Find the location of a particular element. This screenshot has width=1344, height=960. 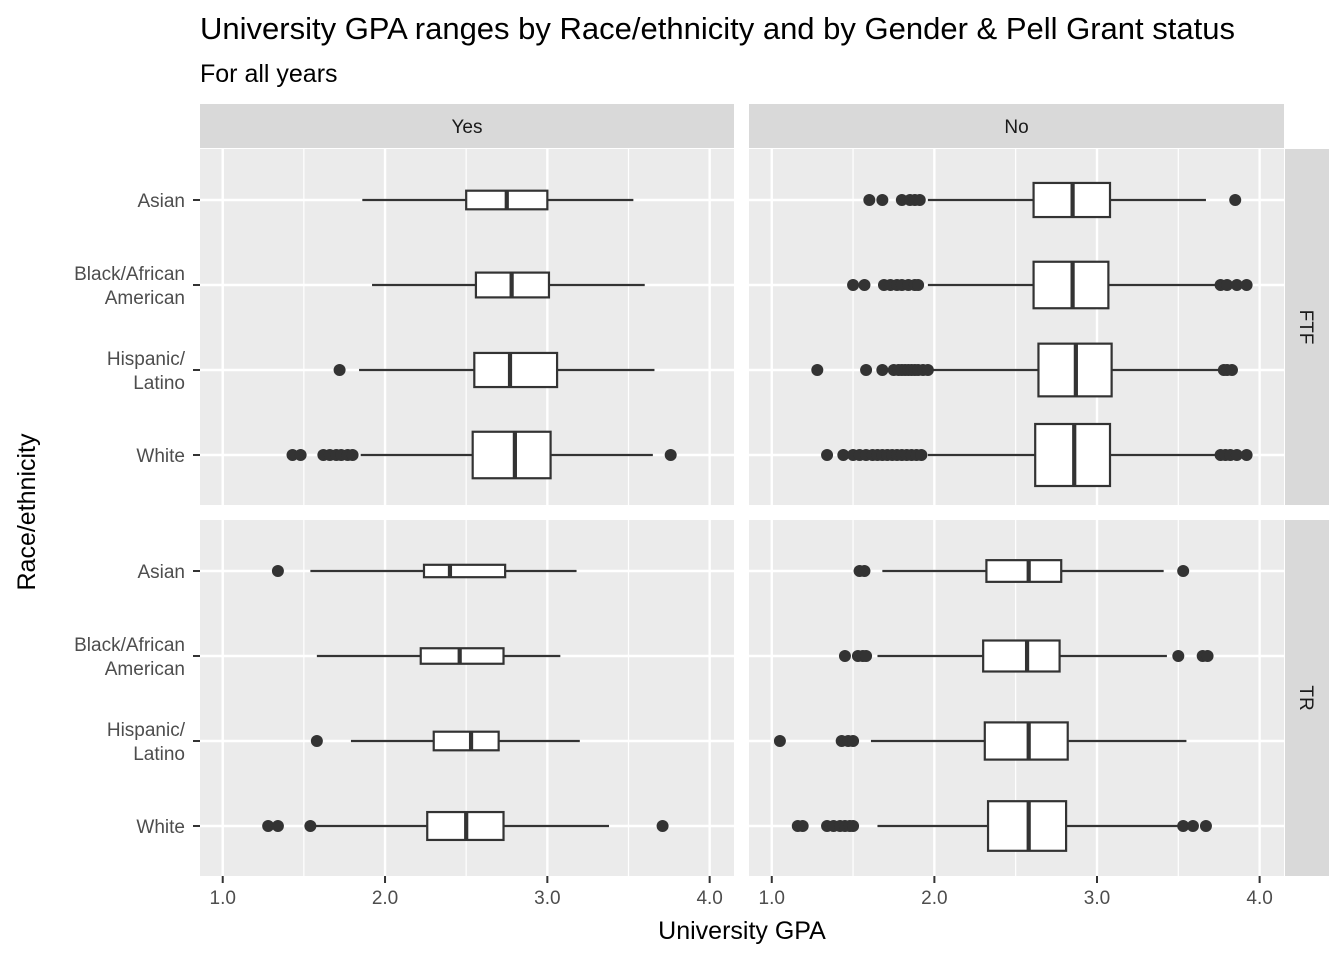

box-yes-tr-black is located at coordinates (438, 656).